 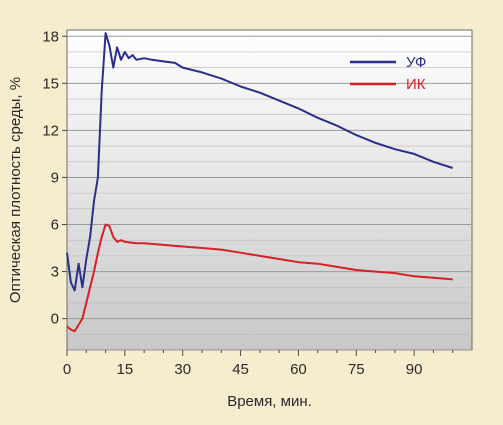 What do you see at coordinates (125, 369) in the screenshot?
I see `x-tick-label: 15` at bounding box center [125, 369].